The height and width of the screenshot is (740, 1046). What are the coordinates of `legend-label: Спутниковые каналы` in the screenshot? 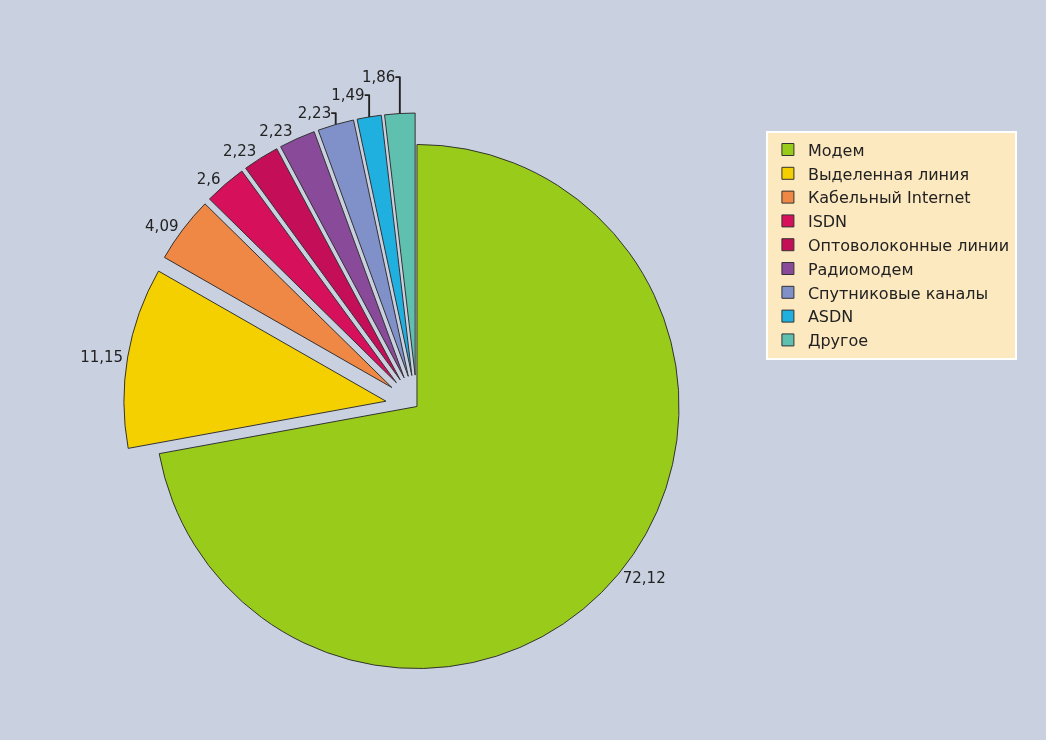 It's located at (898, 293).